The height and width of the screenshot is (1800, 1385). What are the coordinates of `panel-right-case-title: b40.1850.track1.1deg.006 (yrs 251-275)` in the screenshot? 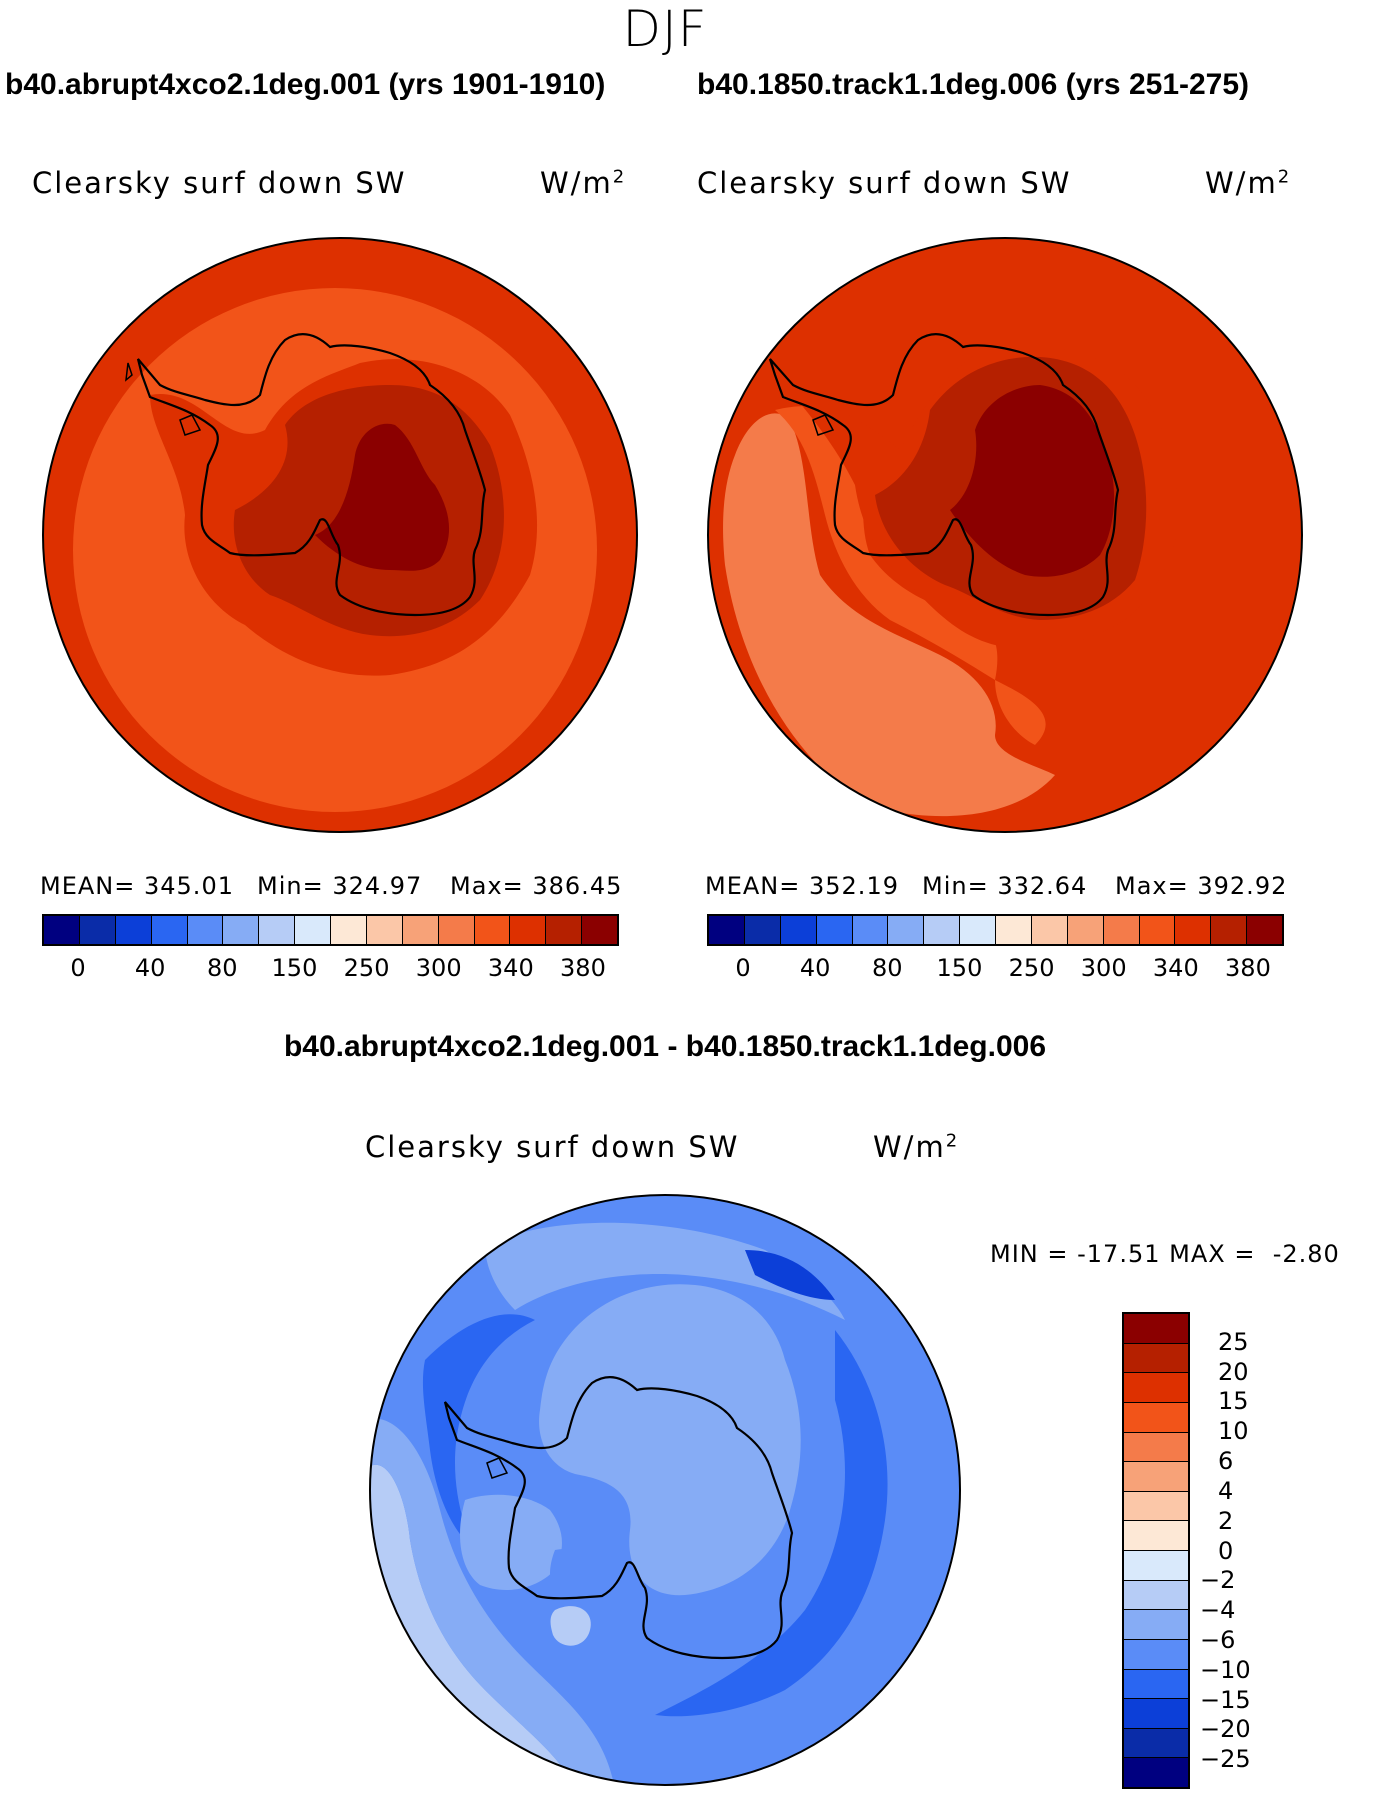 It's located at (973, 84).